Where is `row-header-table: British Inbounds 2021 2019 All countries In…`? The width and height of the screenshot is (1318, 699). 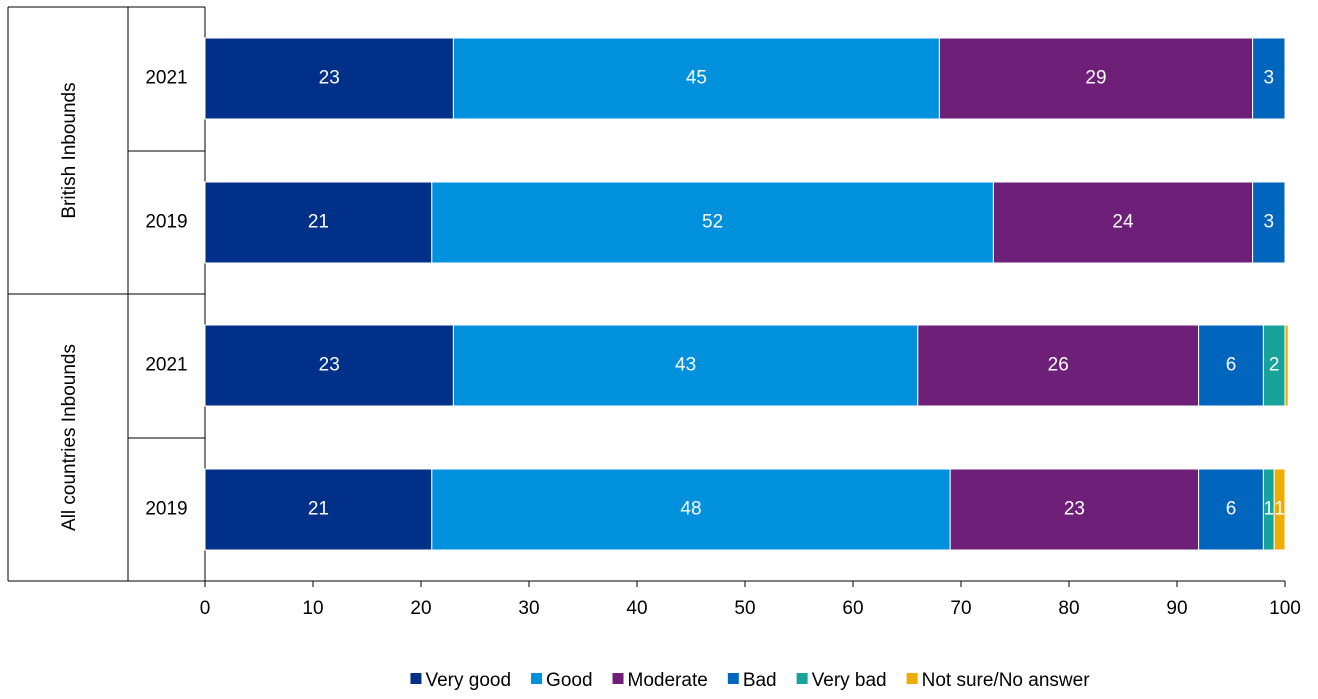 row-header-table: British Inbounds 2021 2019 All countries In… is located at coordinates (106, 294).